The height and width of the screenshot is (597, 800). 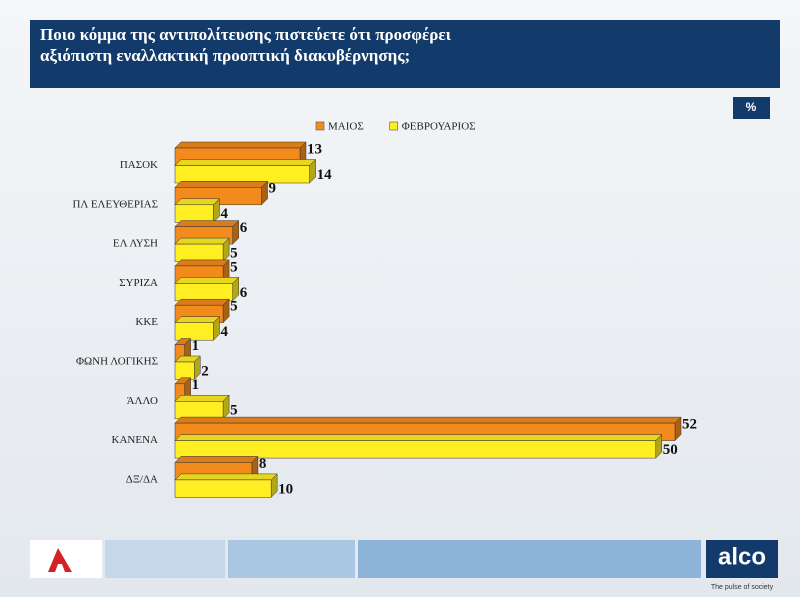 What do you see at coordinates (142, 479) in the screenshot?
I see `category-label: ΔΞ/ΔΑ` at bounding box center [142, 479].